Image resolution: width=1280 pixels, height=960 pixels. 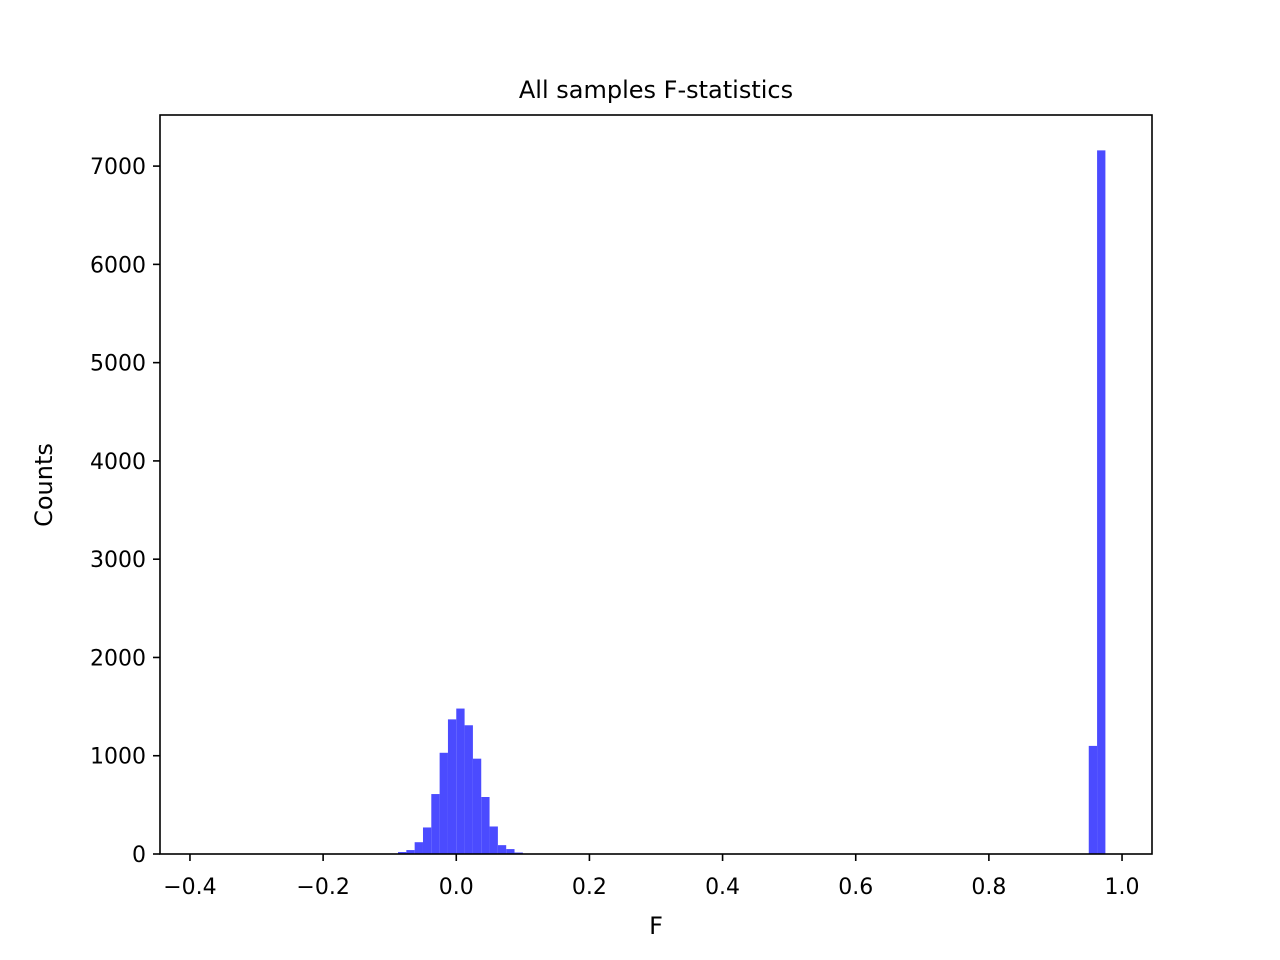 I want to click on x-tick-label: −0.4, so click(x=189, y=887).